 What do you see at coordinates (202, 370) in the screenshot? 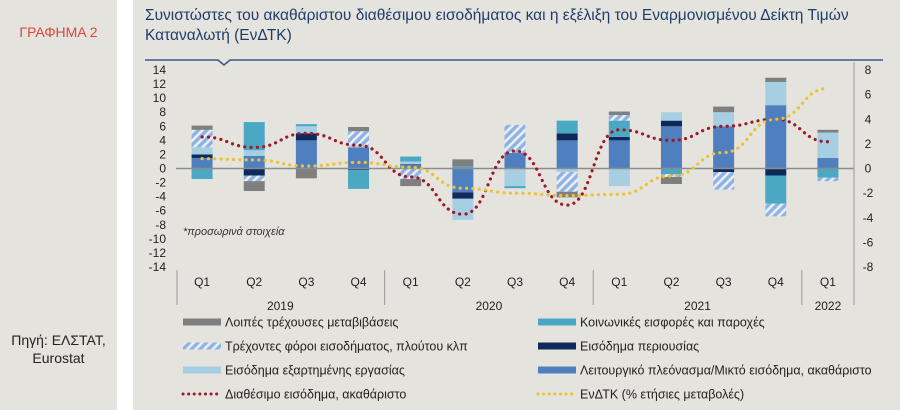
I see `legend-swatch-wage` at bounding box center [202, 370].